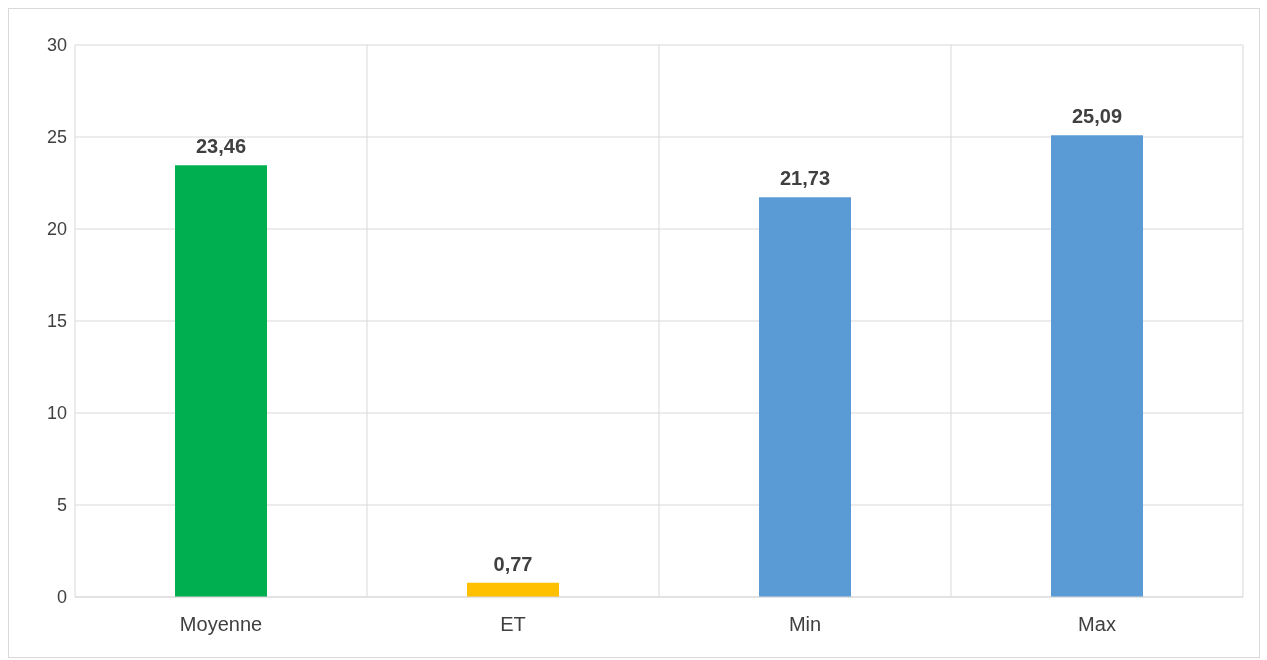  Describe the element at coordinates (221, 624) in the screenshot. I see `x-tick-label: Moyenne` at that location.